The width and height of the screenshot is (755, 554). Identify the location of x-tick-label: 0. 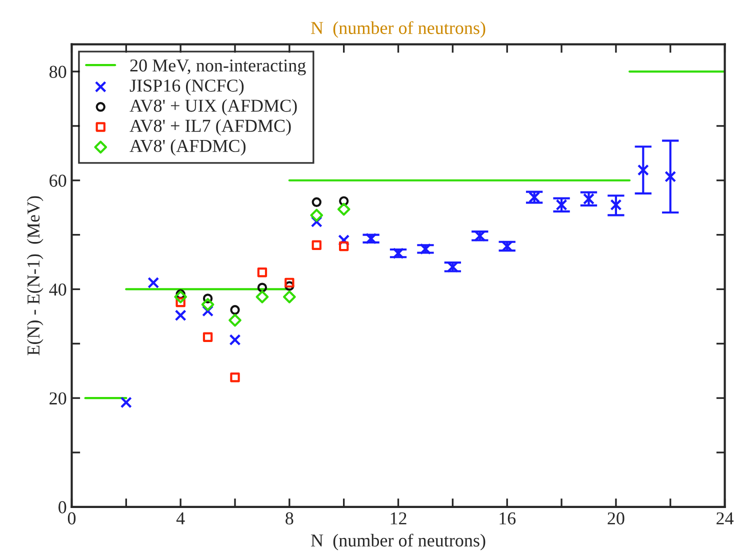
(72, 518).